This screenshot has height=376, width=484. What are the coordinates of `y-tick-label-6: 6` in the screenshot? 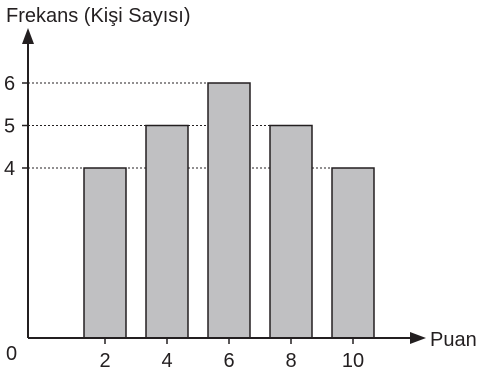 It's located at (9, 84).